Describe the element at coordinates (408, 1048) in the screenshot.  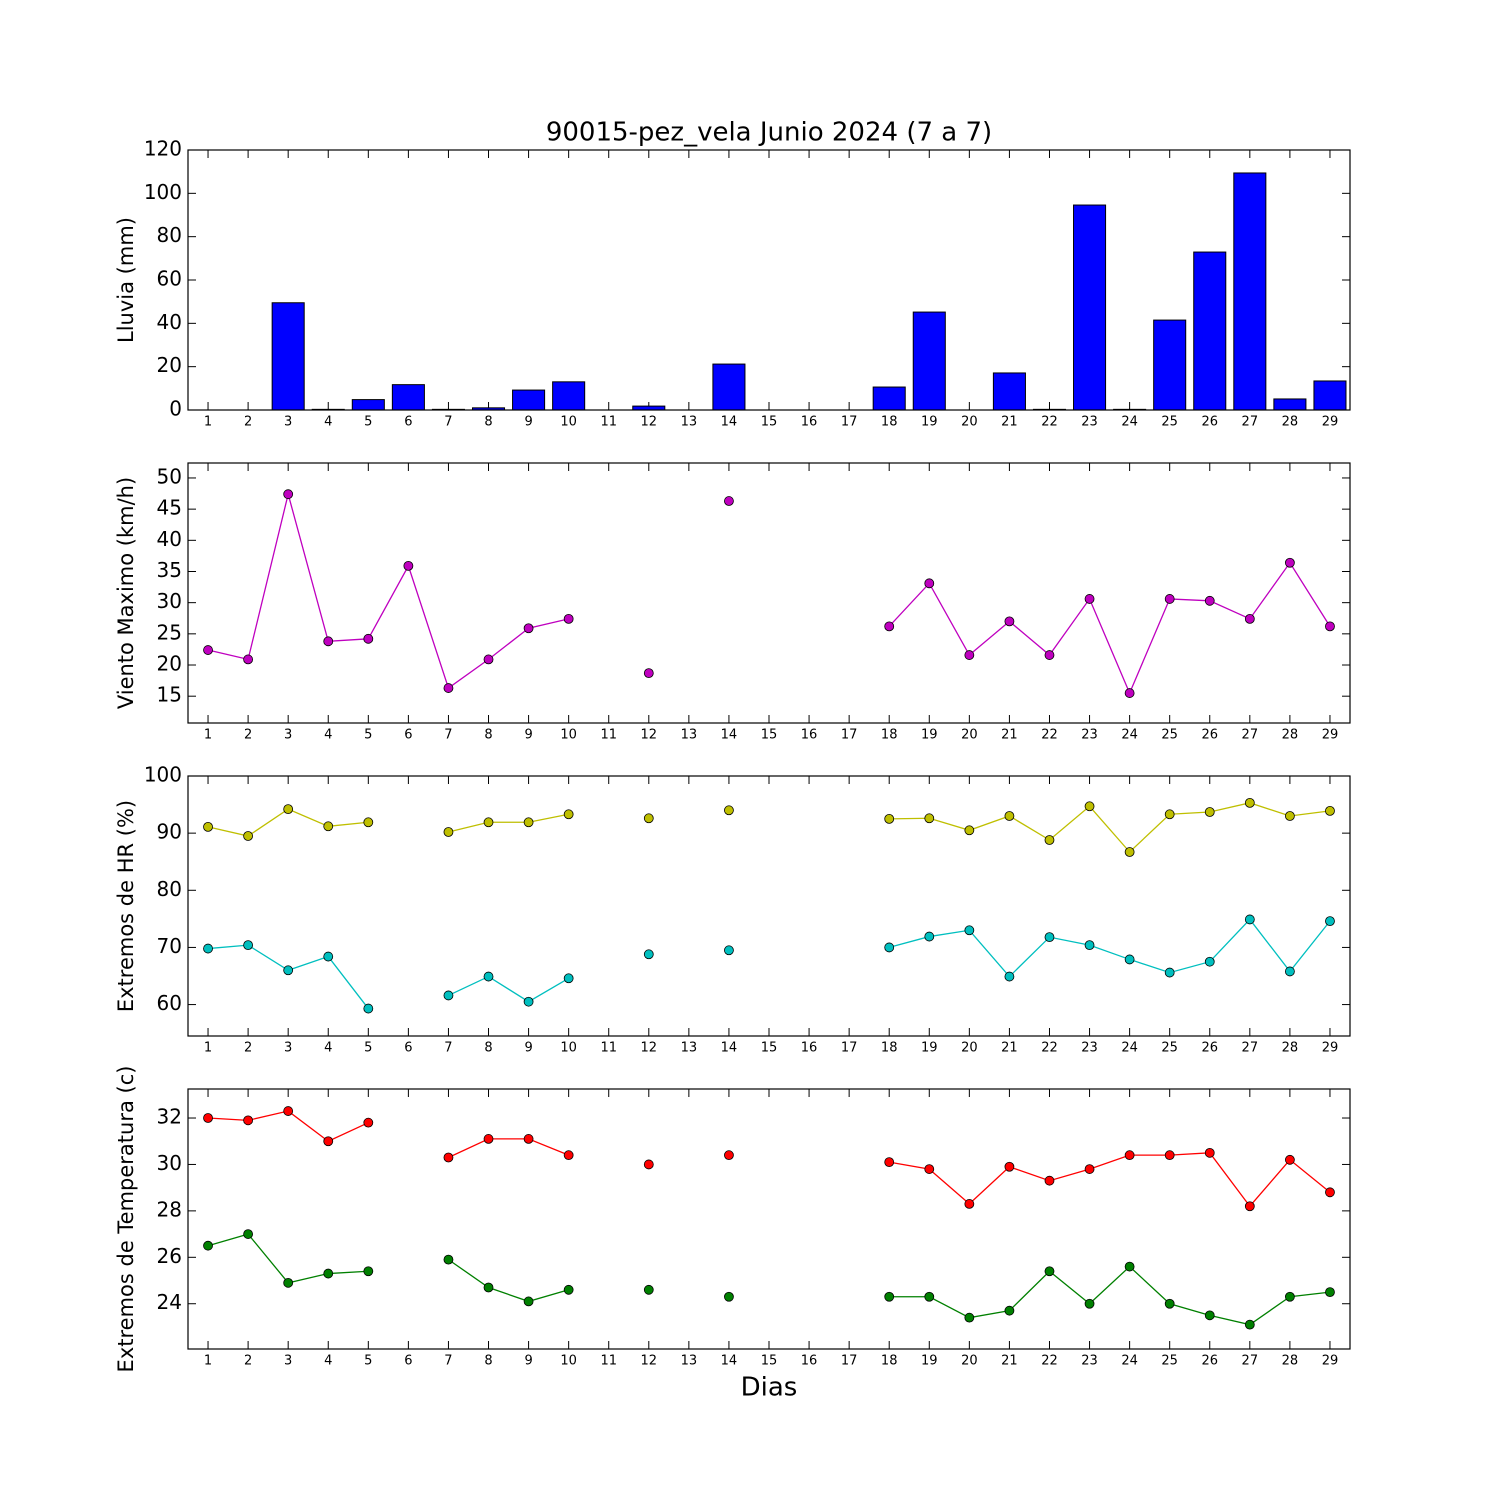
I see `x-tick-label: 6` at that location.